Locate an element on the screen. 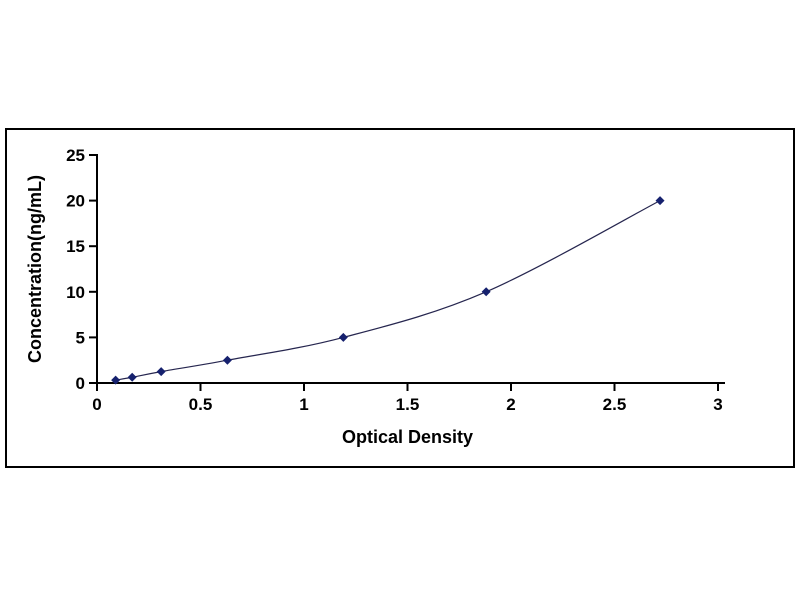 Image resolution: width=800 pixels, height=600 pixels. x-axis-label: Optical Density is located at coordinates (407, 437).